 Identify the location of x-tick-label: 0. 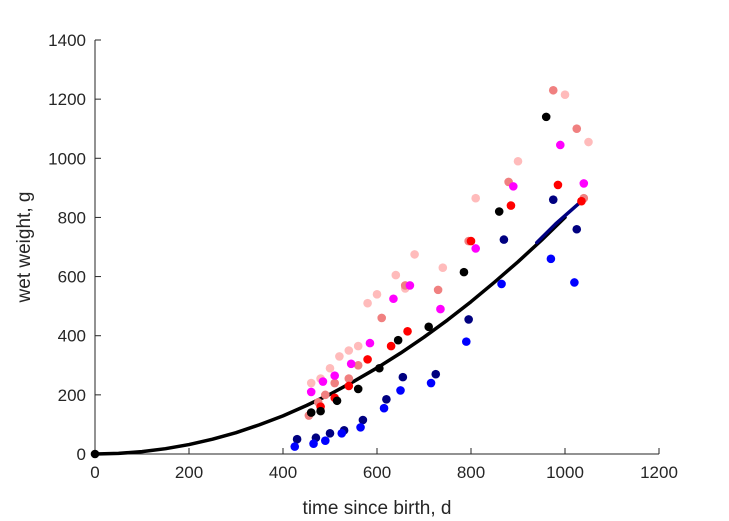
(94, 472).